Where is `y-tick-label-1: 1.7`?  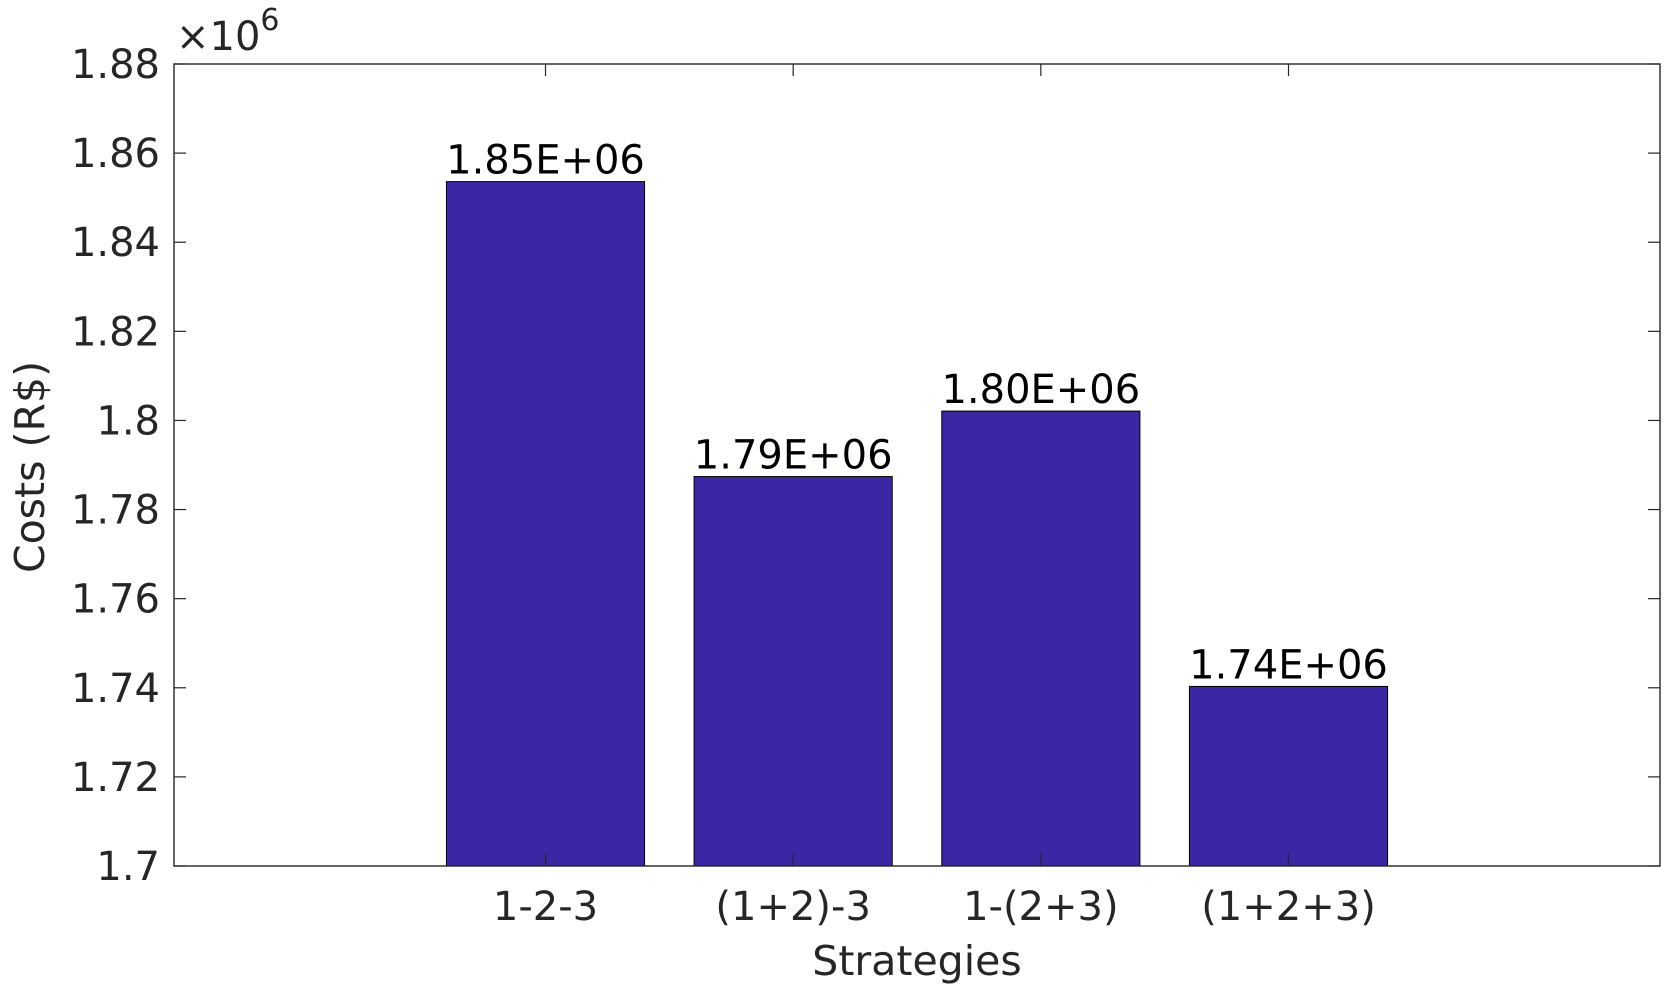
y-tick-label-1: 1.7 is located at coordinates (128, 867).